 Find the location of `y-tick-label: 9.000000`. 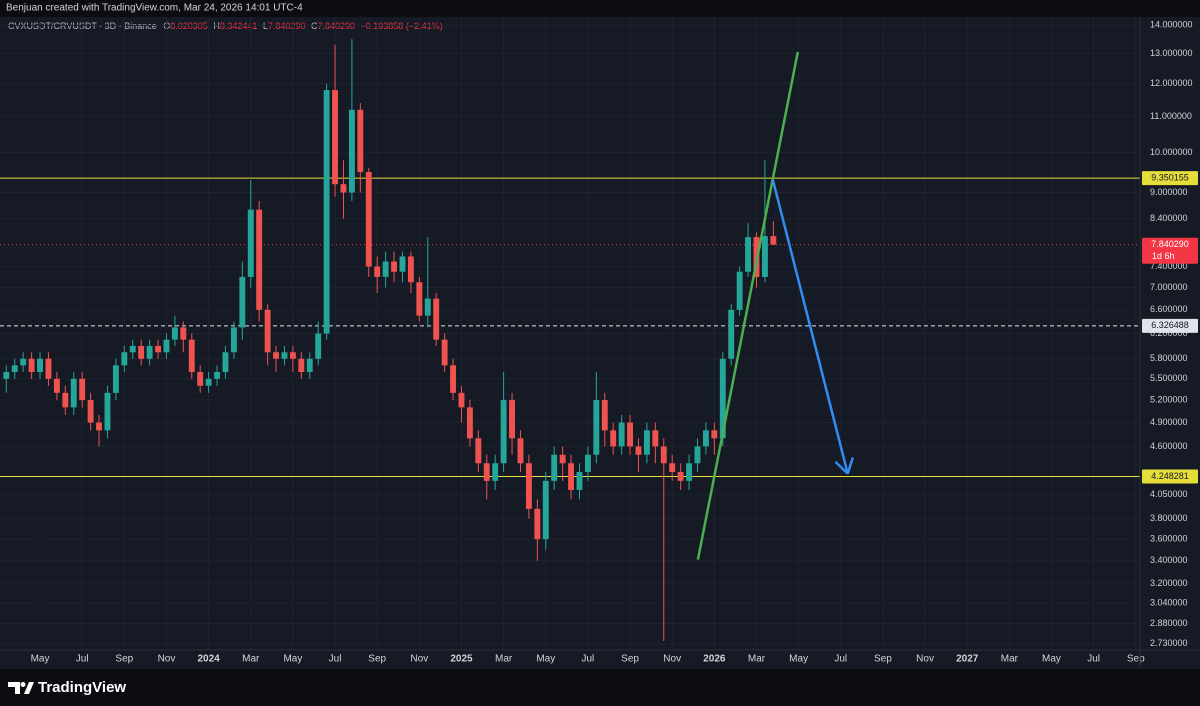

y-tick-label: 9.000000 is located at coordinates (1169, 192).